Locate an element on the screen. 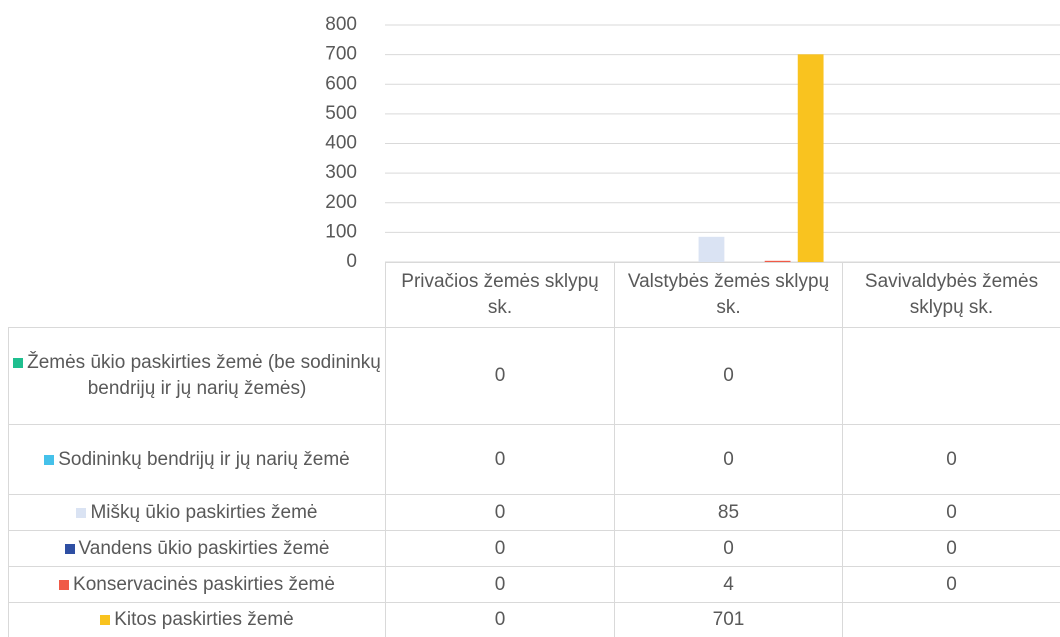  y-tick-label: 0 is located at coordinates (351, 261).